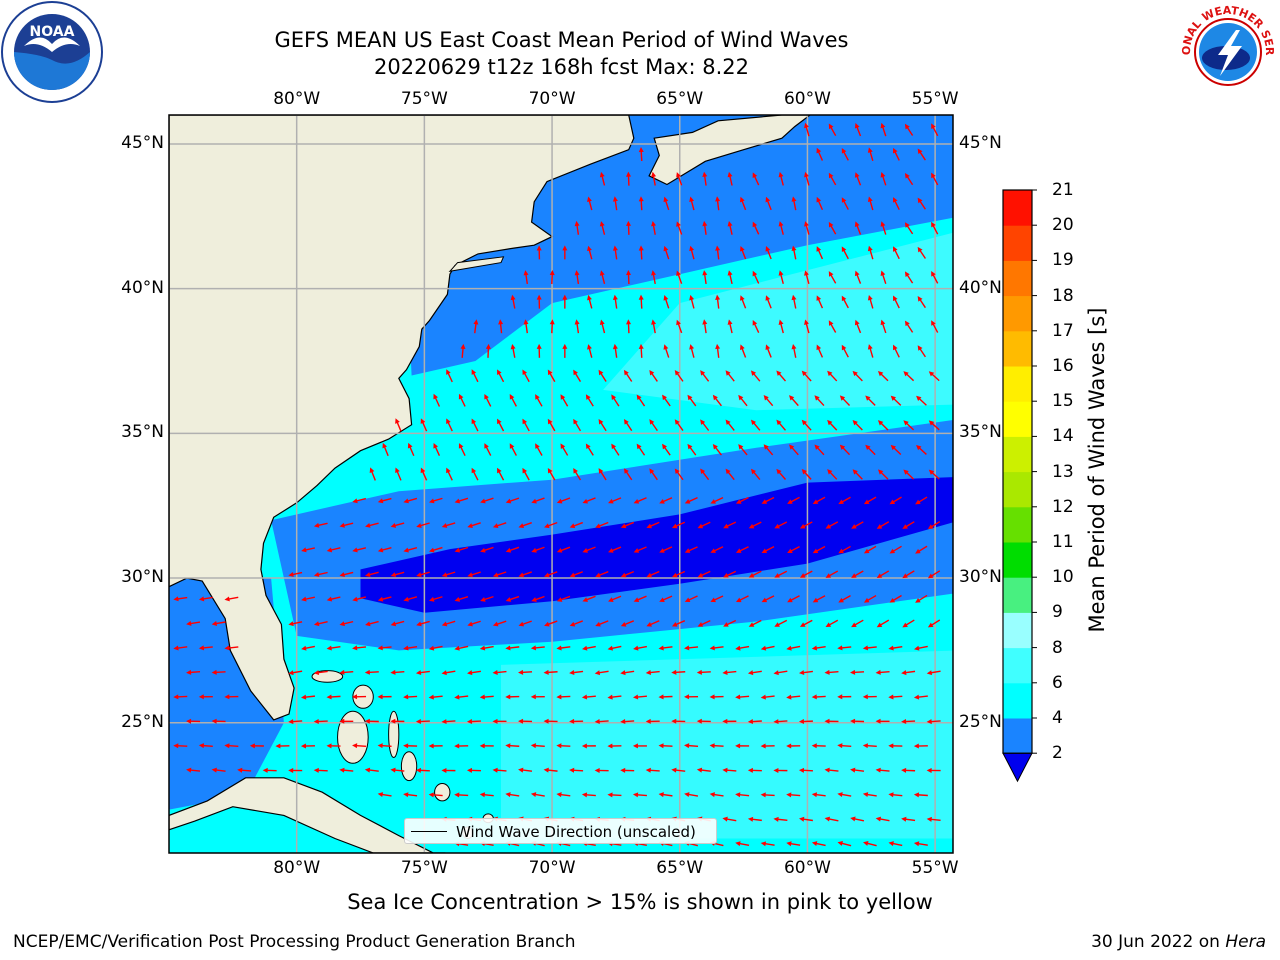 This screenshot has width=1280, height=960. I want to click on lon-label-top: 55°W, so click(935, 99).